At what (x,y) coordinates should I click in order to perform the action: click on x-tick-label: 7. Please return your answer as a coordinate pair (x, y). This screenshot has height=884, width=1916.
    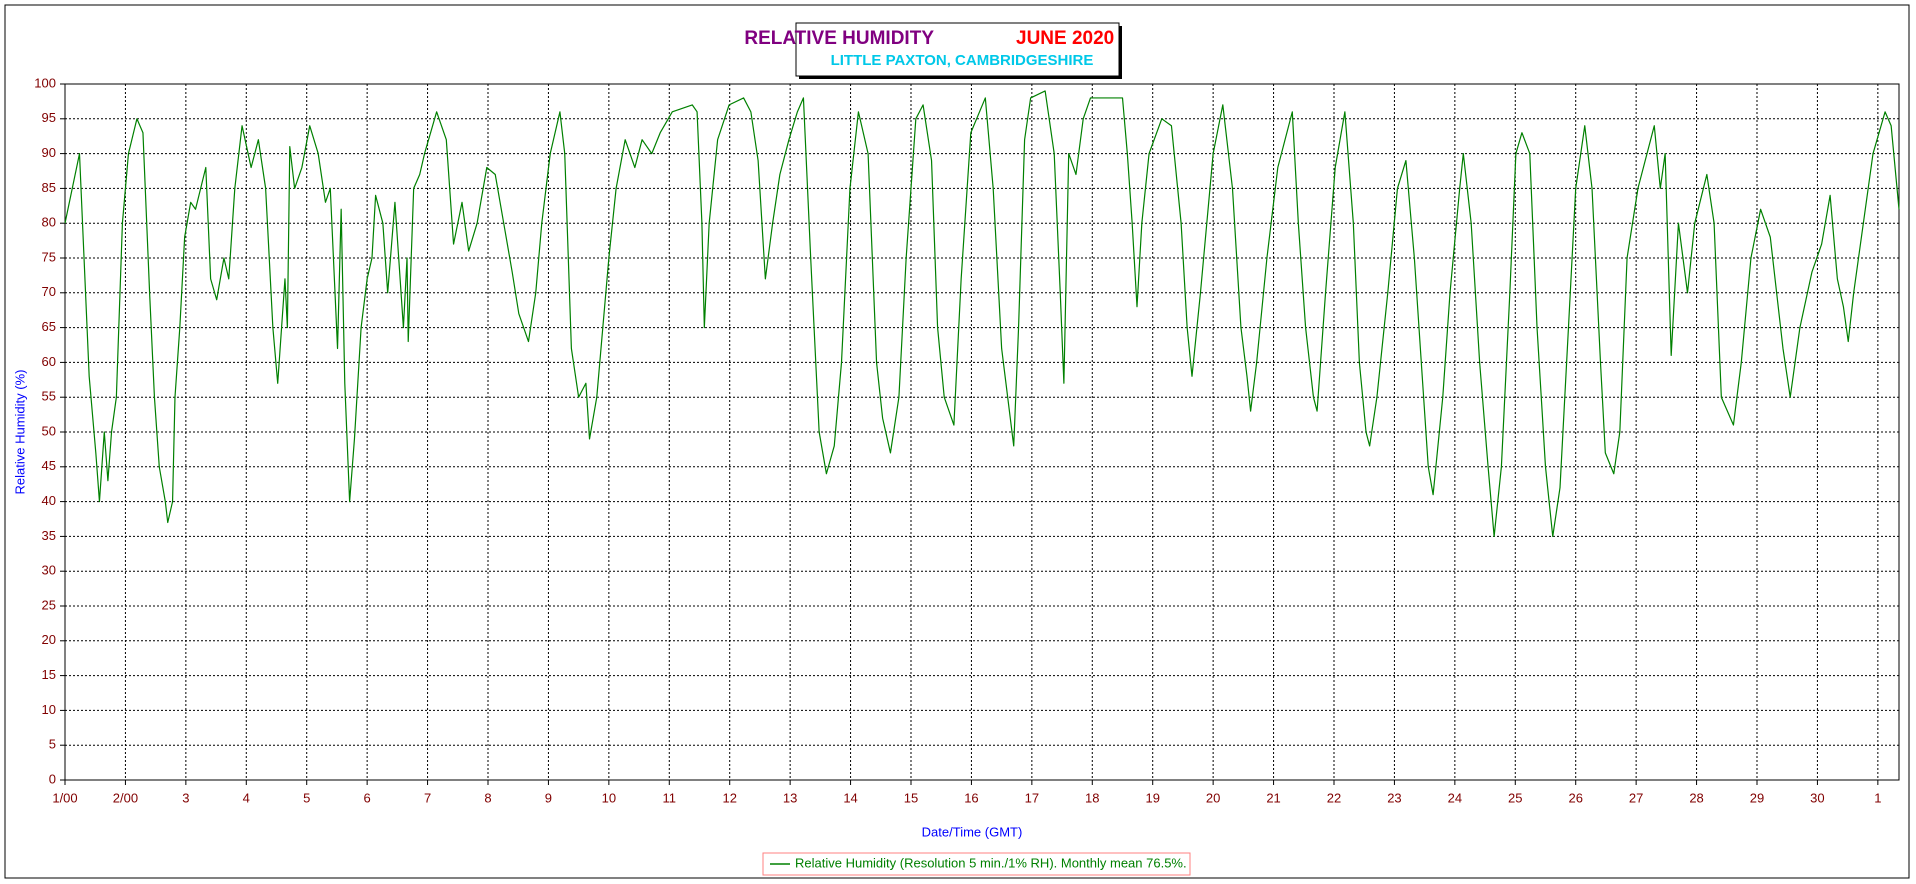
    Looking at the image, I should click on (427, 797).